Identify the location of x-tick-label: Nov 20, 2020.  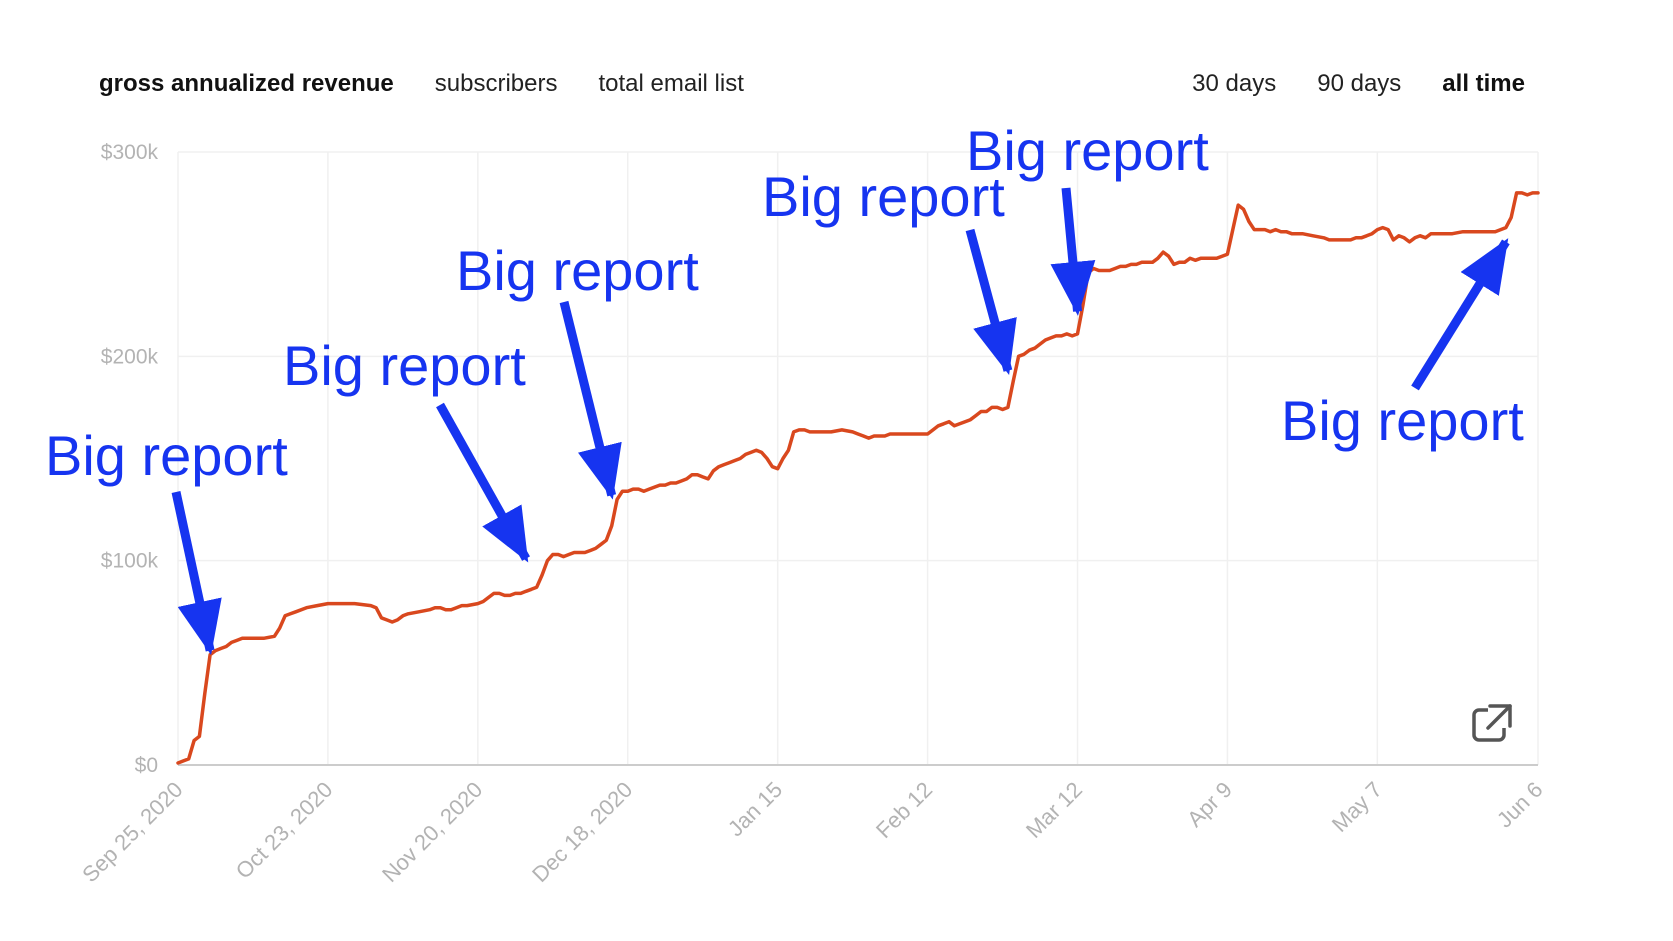
(432, 832).